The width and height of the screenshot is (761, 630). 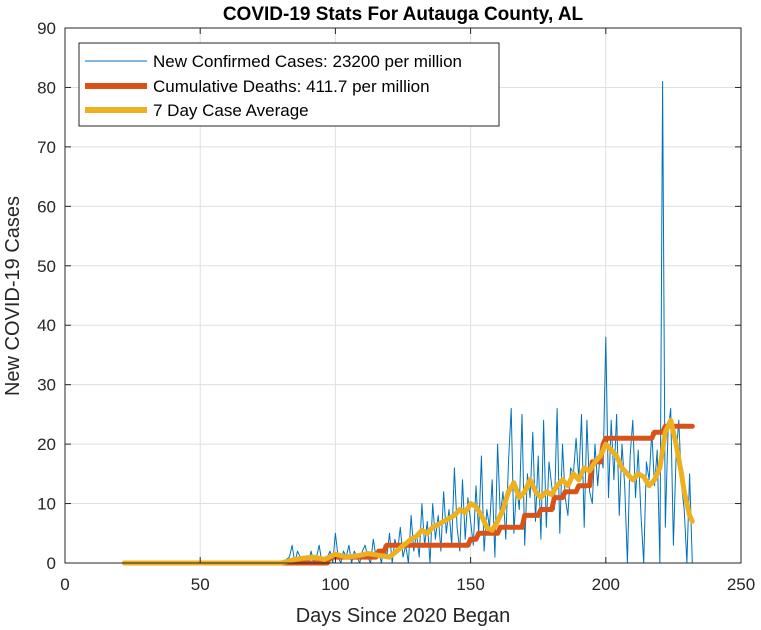 I want to click on y-tick-label: 80, so click(x=46, y=87).